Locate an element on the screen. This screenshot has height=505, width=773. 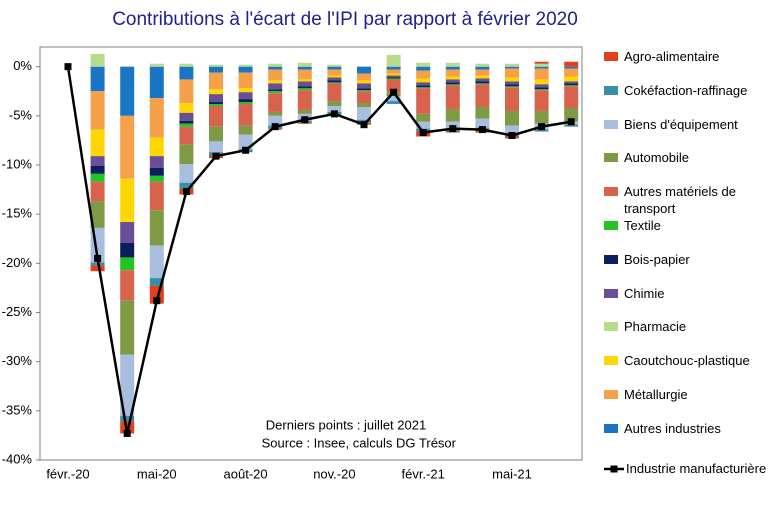
x-tick-label: févr.-21 is located at coordinates (423, 473).